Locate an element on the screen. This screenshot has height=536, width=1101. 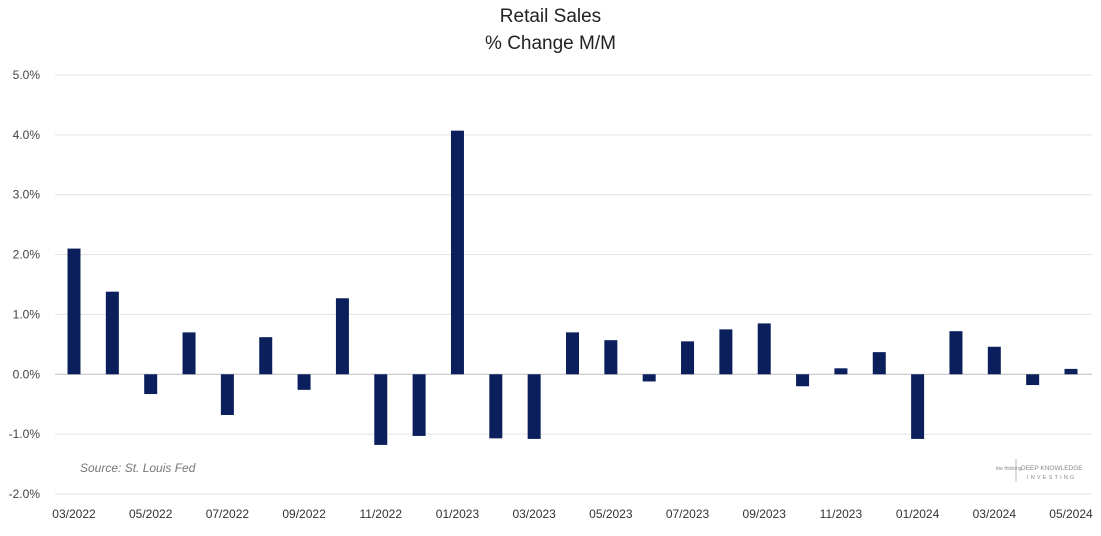
x-tick-label: 07/2022 is located at coordinates (228, 514).